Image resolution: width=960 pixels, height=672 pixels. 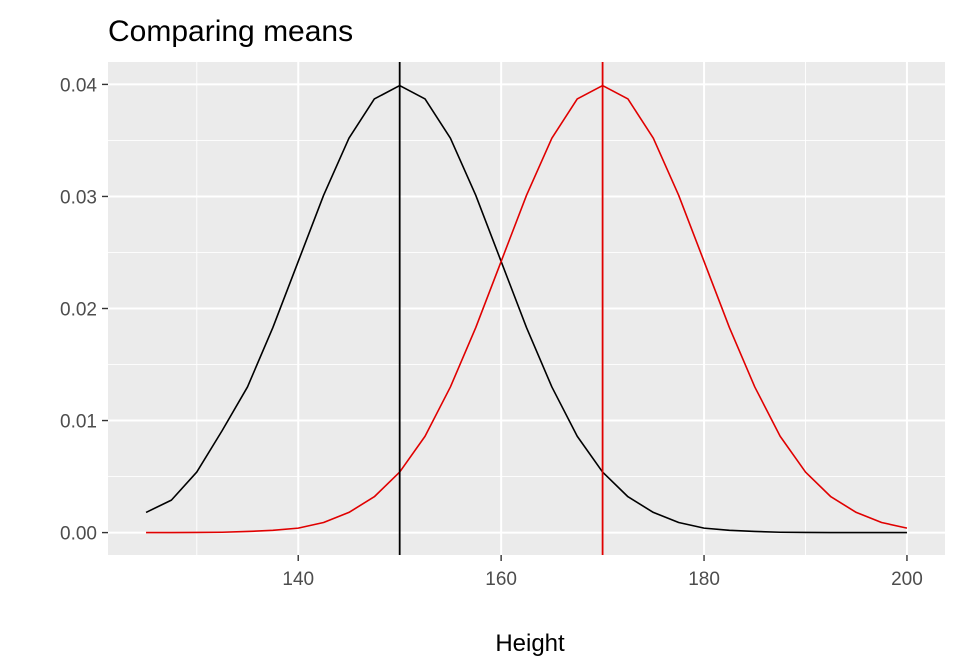 I want to click on y-tick-label: 0.02, so click(x=78, y=310).